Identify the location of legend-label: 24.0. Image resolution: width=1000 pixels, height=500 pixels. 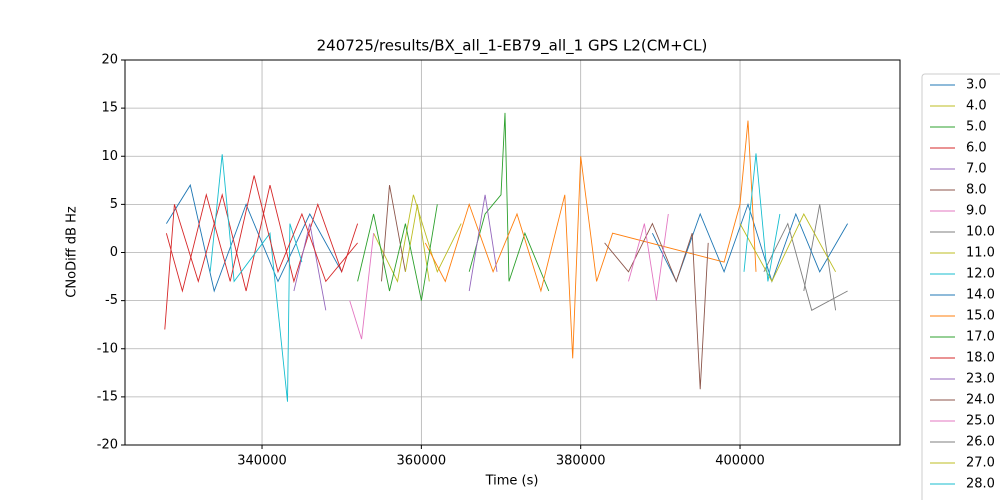
(980, 400).